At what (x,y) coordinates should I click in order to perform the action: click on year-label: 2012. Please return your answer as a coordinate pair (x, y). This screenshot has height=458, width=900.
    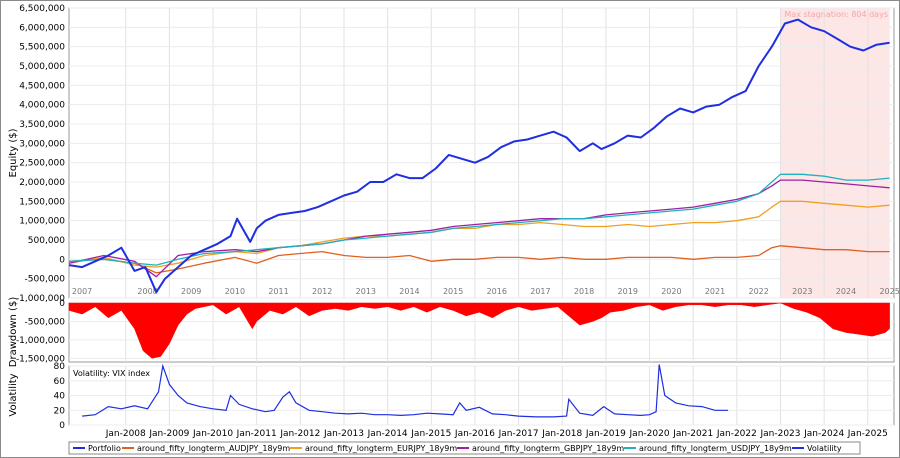
    Looking at the image, I should click on (322, 291).